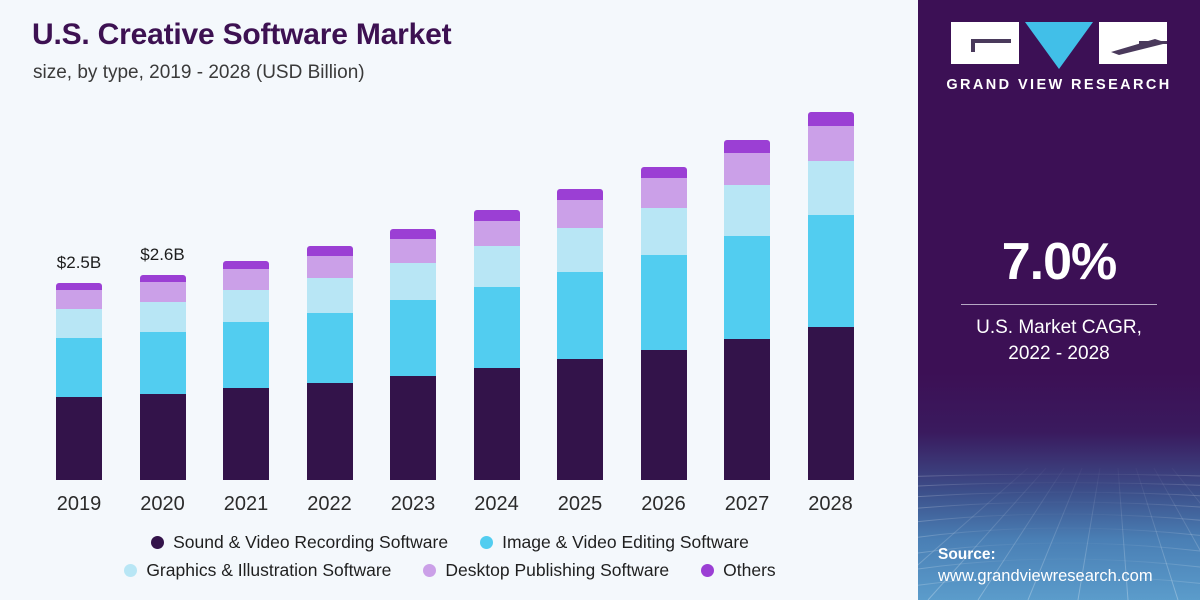 This screenshot has height=600, width=1200. What do you see at coordinates (246, 504) in the screenshot?
I see `x-axis-tick-label: 2021` at bounding box center [246, 504].